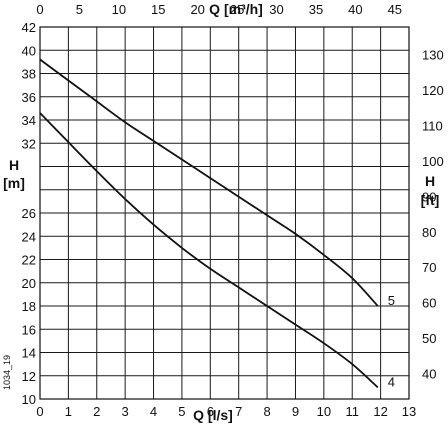 The width and height of the screenshot is (448, 432). Describe the element at coordinates (429, 267) in the screenshot. I see `y2-tick-label: 70` at that location.